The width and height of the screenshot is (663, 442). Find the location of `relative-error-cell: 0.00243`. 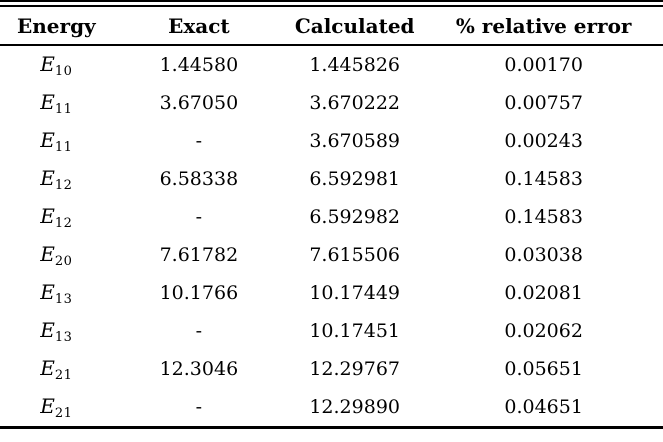

relative-error-cell: 0.00243 is located at coordinates (543, 141).